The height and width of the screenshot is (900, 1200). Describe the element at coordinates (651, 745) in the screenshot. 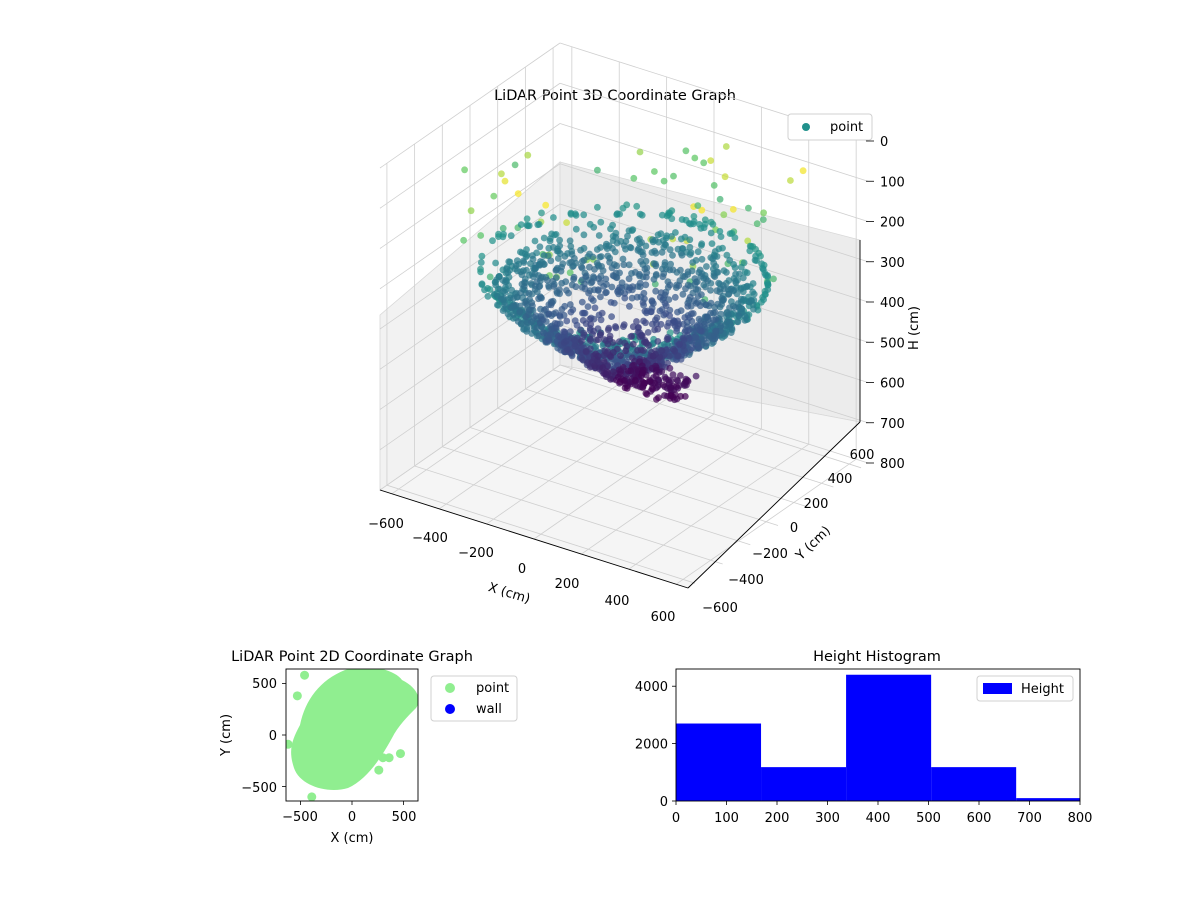

I see `y-tick-label: 2000` at that location.